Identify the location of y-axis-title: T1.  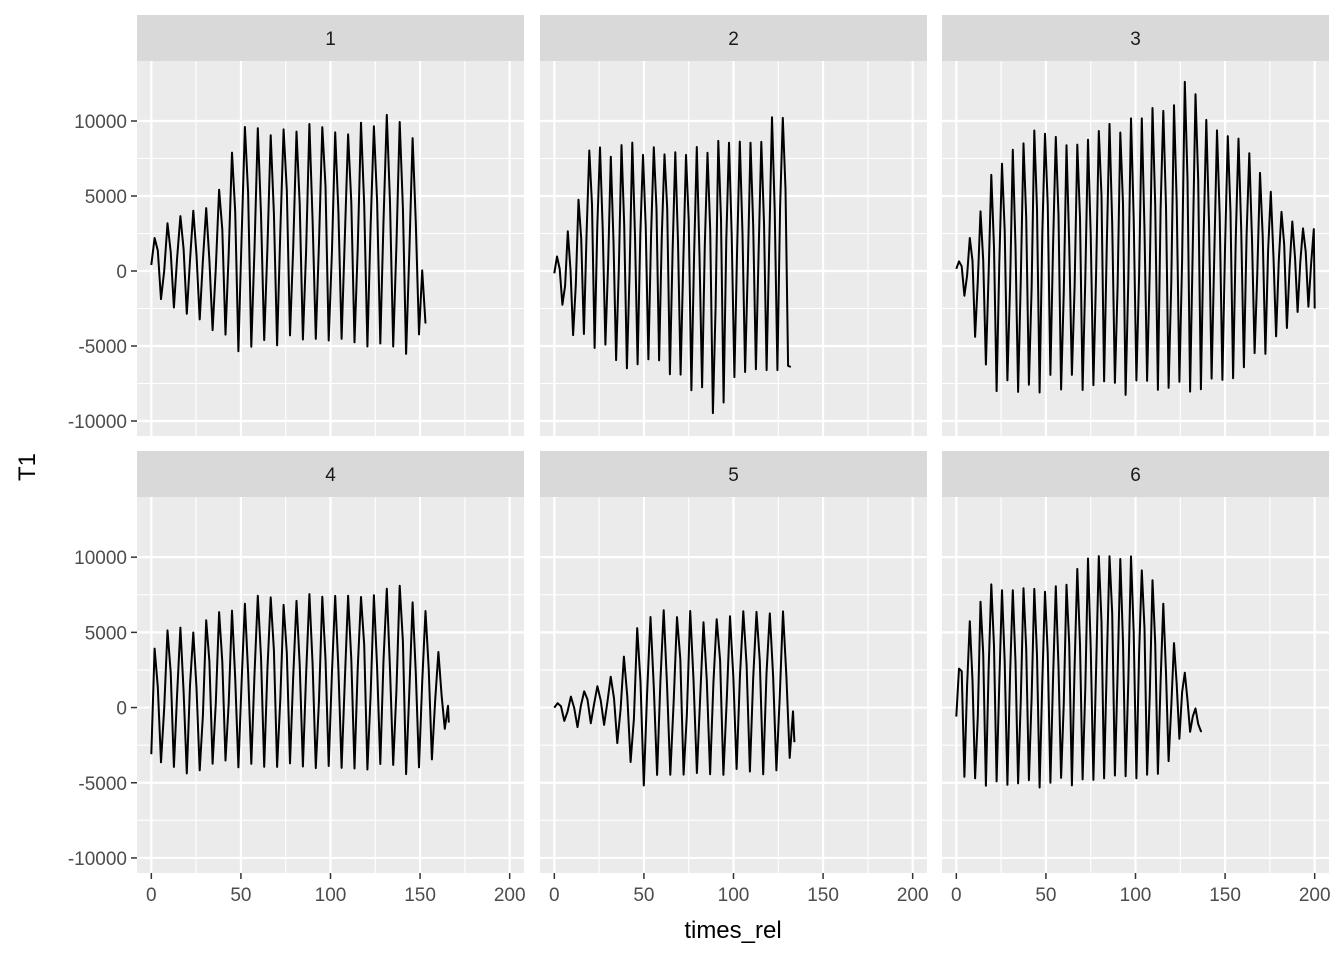
(27, 467).